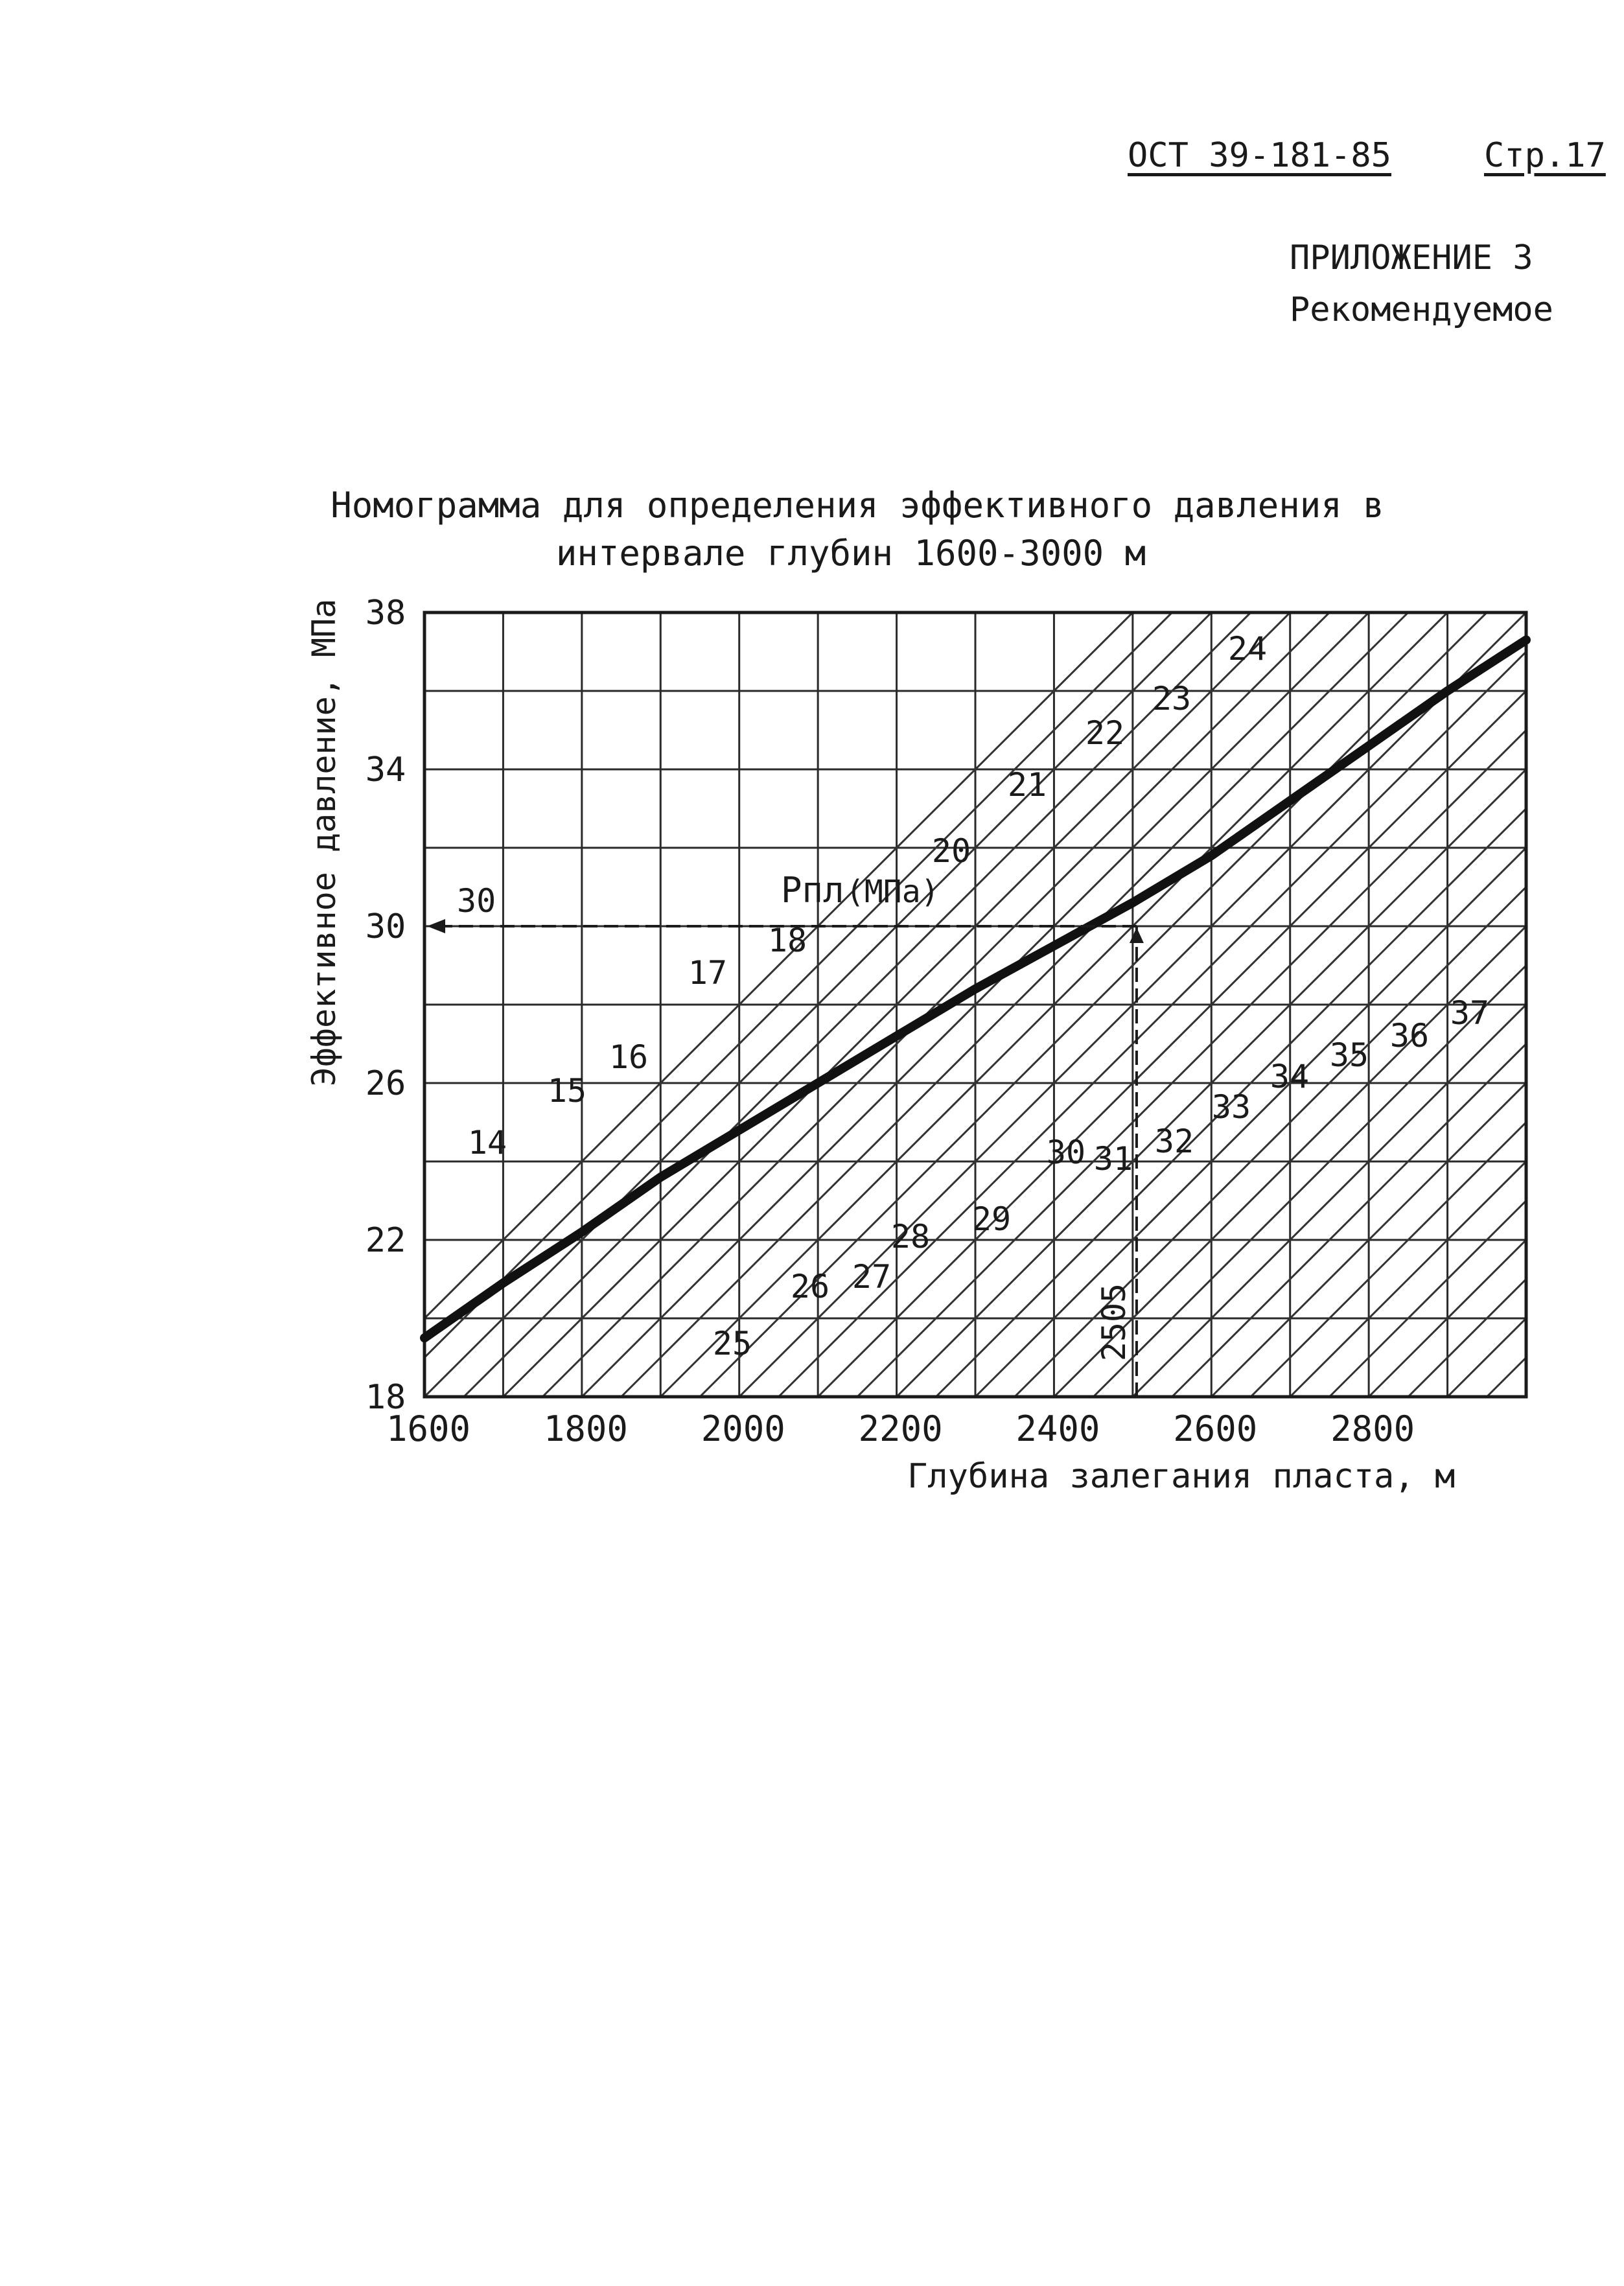 The width and height of the screenshot is (1624, 2286). I want to click on isoline-label: 31, so click(1113, 1159).